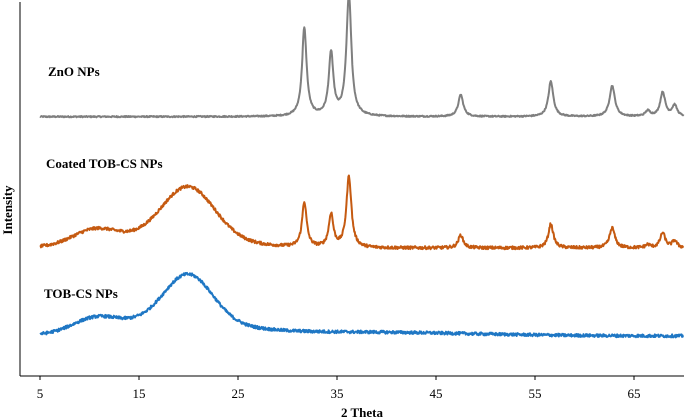  I want to click on x-tick-label: 55, so click(535, 393).